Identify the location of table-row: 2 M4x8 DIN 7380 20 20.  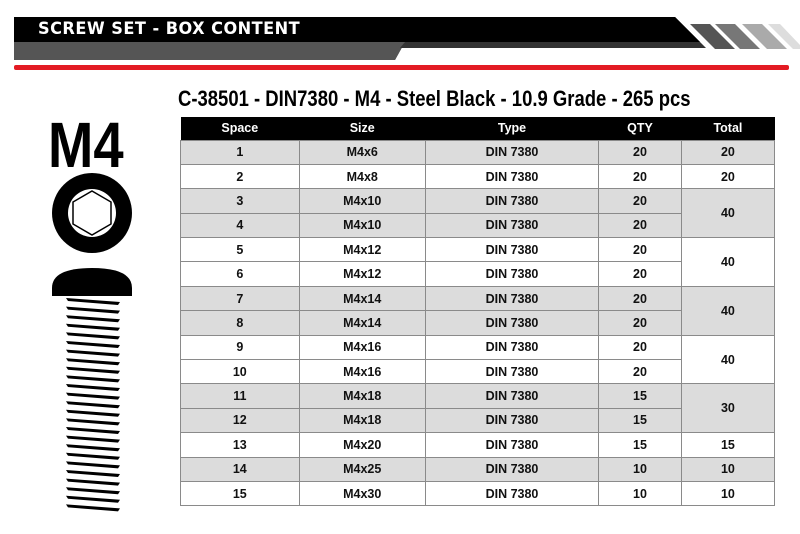
(478, 176).